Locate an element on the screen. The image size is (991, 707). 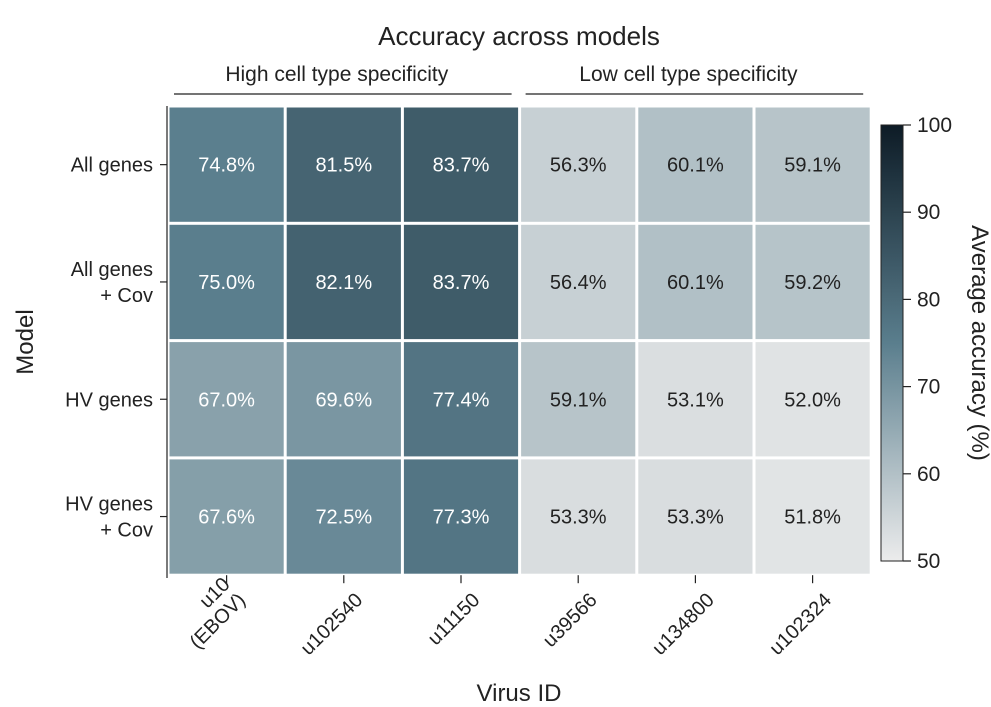
cell-value-label: 67.6% is located at coordinates (226, 518).